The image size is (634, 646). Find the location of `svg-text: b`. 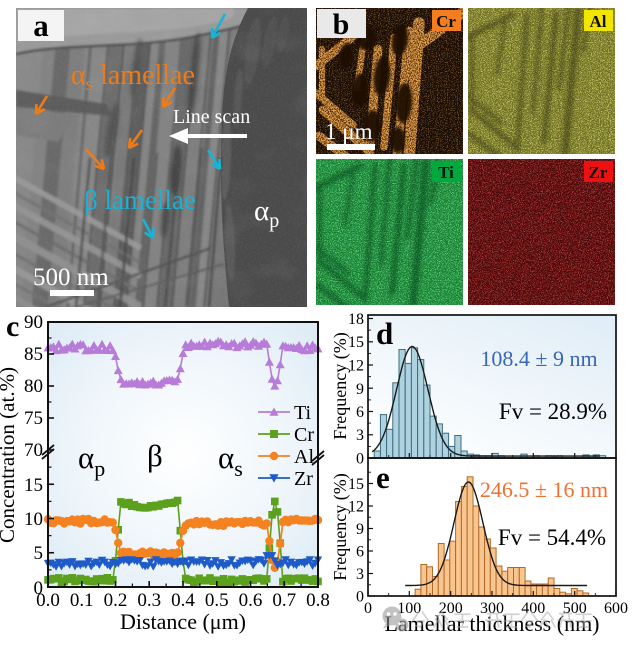

svg-text: b is located at coordinates (341, 24).